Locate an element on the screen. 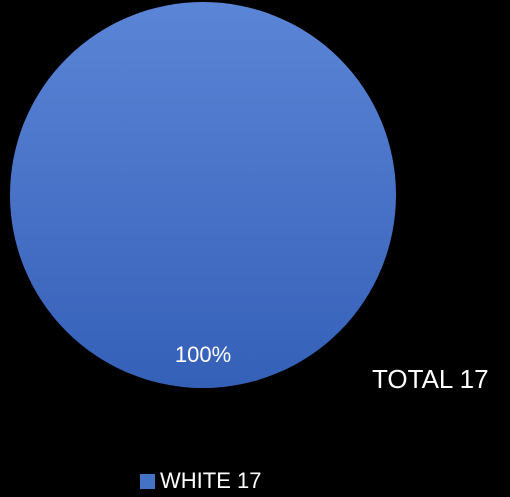 This screenshot has height=497, width=510. legend-label-white: WHITE 17 is located at coordinates (211, 480).